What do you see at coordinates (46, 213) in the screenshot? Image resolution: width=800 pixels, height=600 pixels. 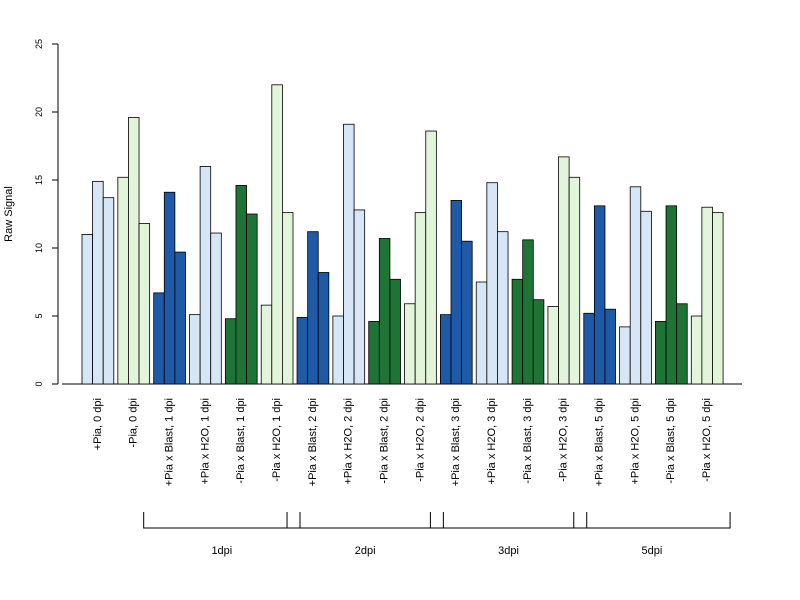 I see `y-axis: 0 5 10 15 20 25` at bounding box center [46, 213].